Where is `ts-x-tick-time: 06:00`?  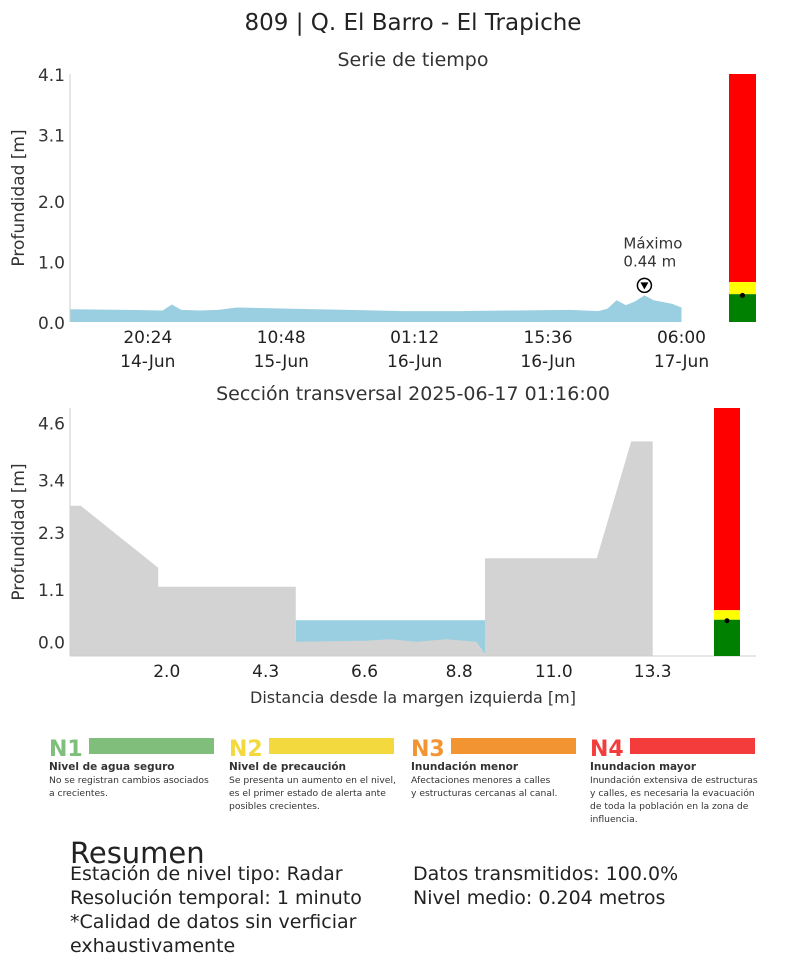
ts-x-tick-time: 06:00 is located at coordinates (681, 338).